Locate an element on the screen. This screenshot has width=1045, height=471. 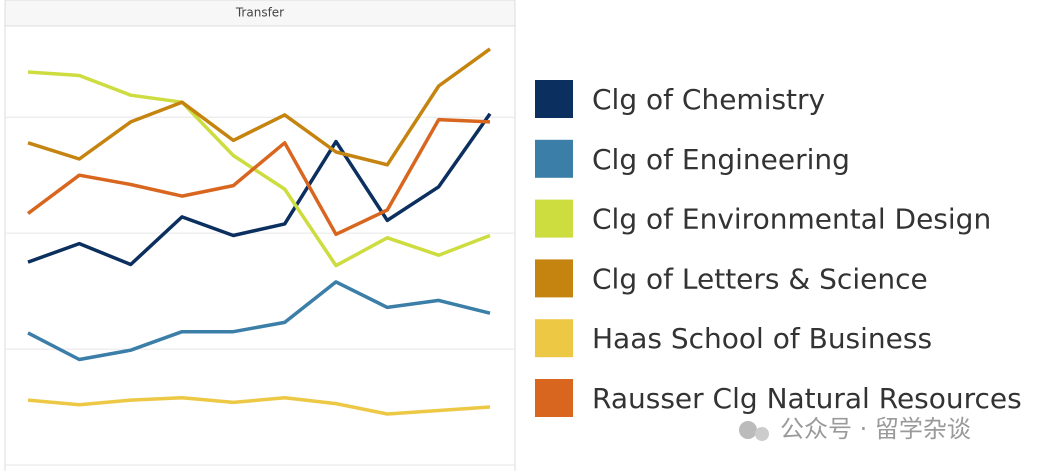
chart-title: Transfer is located at coordinates (259, 13).